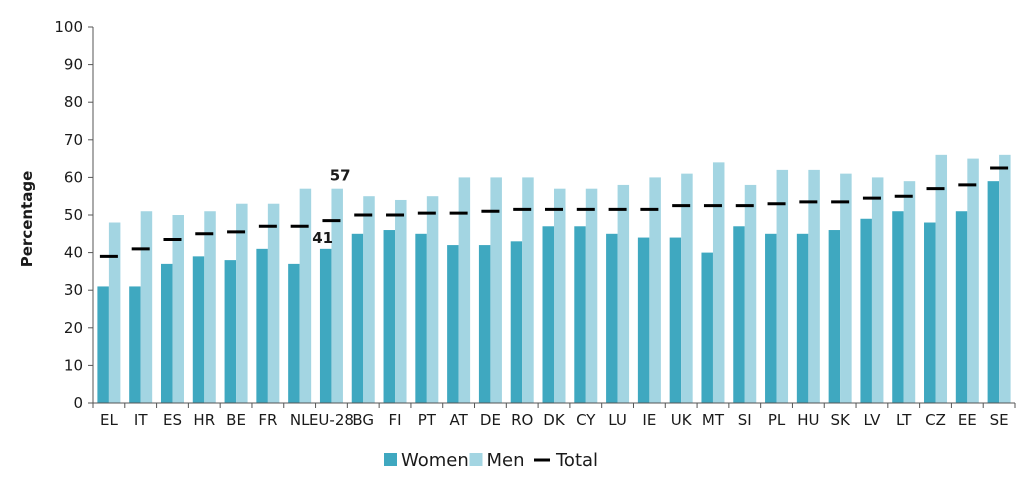  I want to click on x-tick-label: PT, so click(427, 420).